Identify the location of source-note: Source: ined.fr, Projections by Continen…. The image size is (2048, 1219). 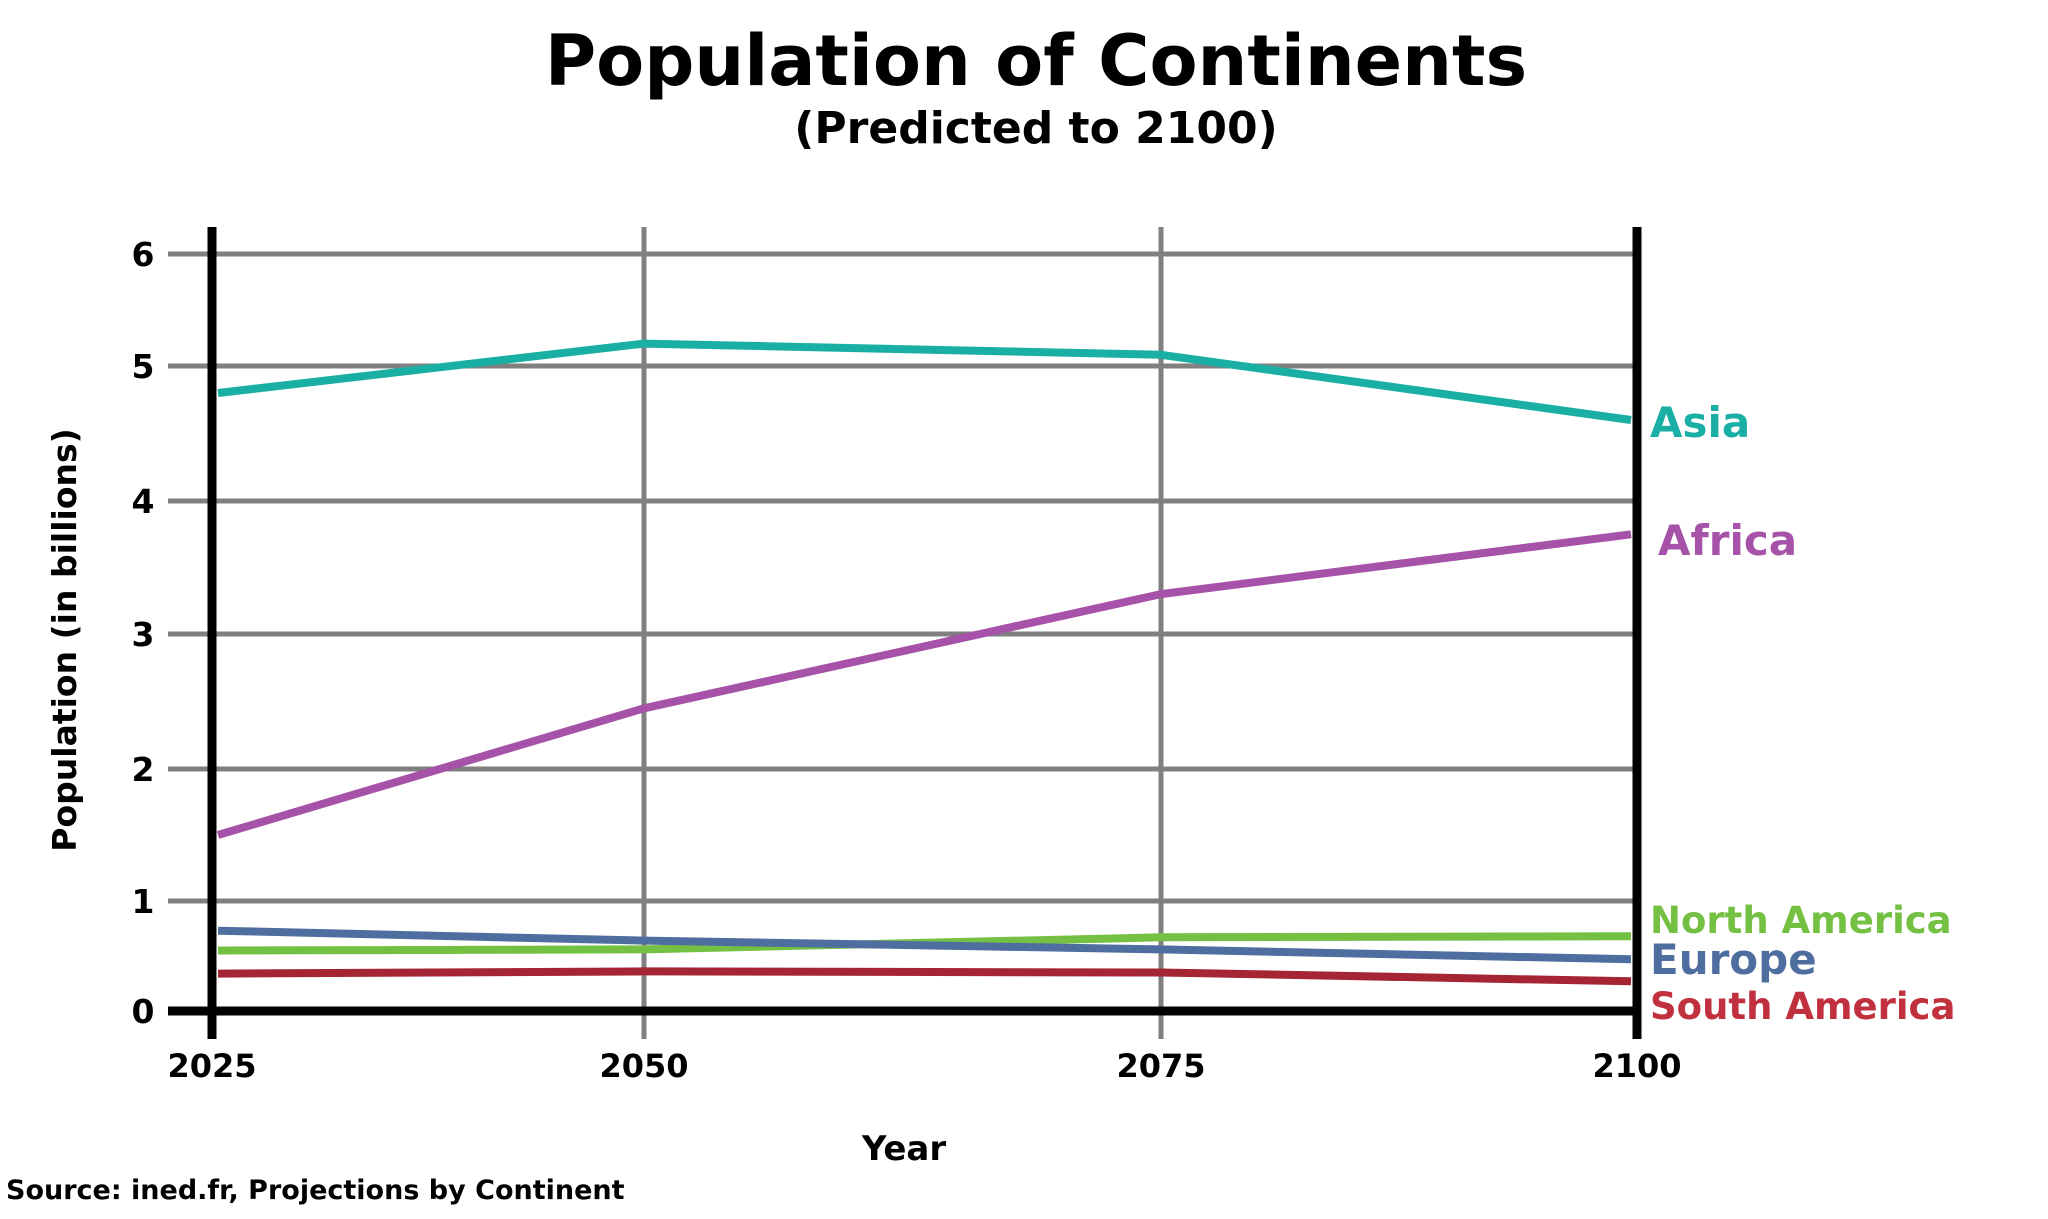
(315, 1190).